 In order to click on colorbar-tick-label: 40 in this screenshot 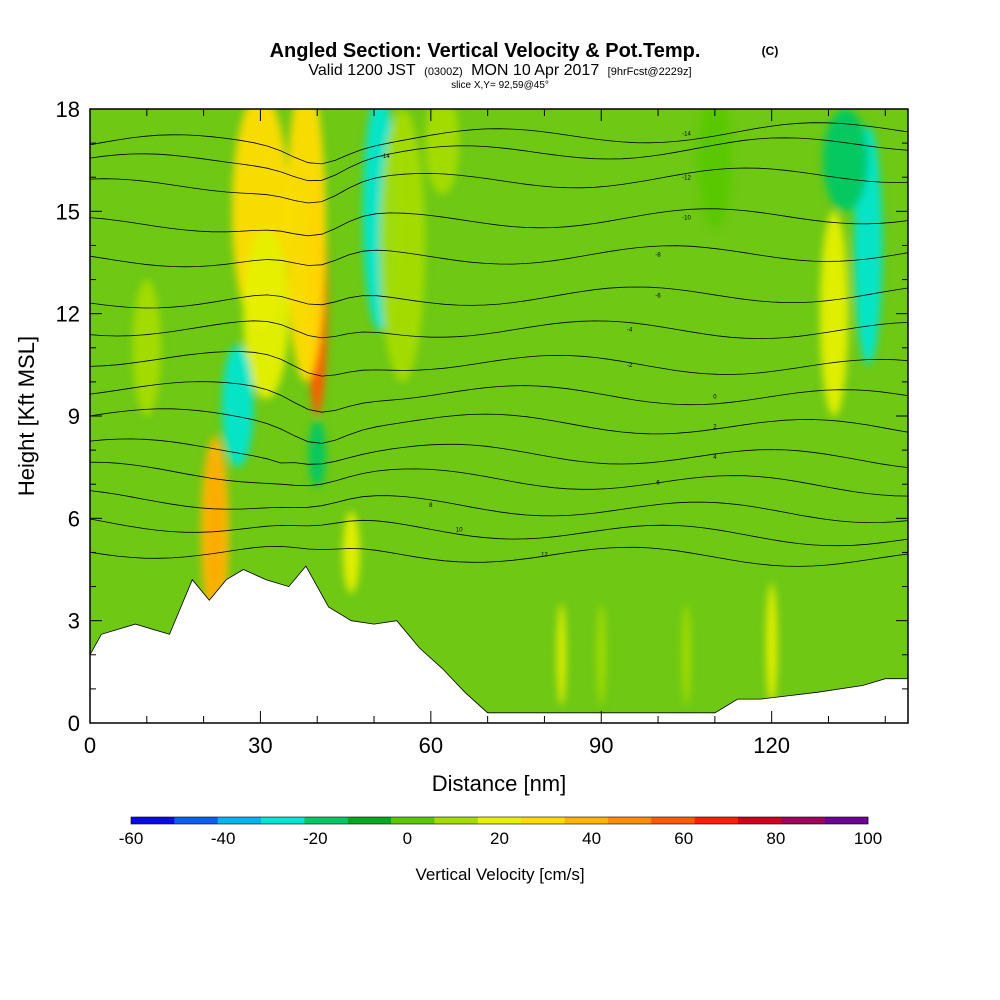, I will do `click(591, 838)`.